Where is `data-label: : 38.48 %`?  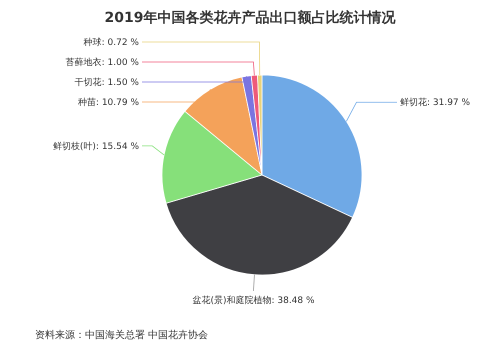
data-label: : 38.48 % is located at coordinates (293, 301).